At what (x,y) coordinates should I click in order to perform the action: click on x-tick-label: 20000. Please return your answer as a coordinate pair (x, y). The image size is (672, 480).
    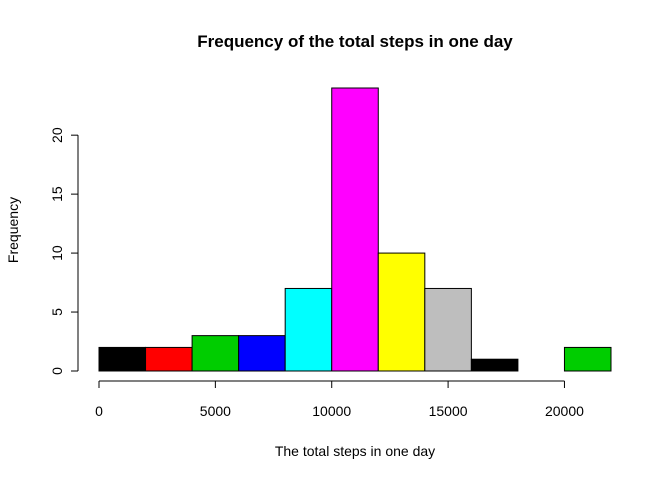
    Looking at the image, I should click on (564, 411).